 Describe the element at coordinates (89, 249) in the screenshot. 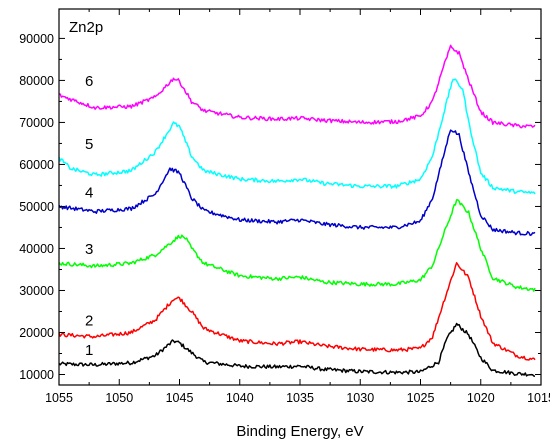

I see `series-label-3: 3` at that location.